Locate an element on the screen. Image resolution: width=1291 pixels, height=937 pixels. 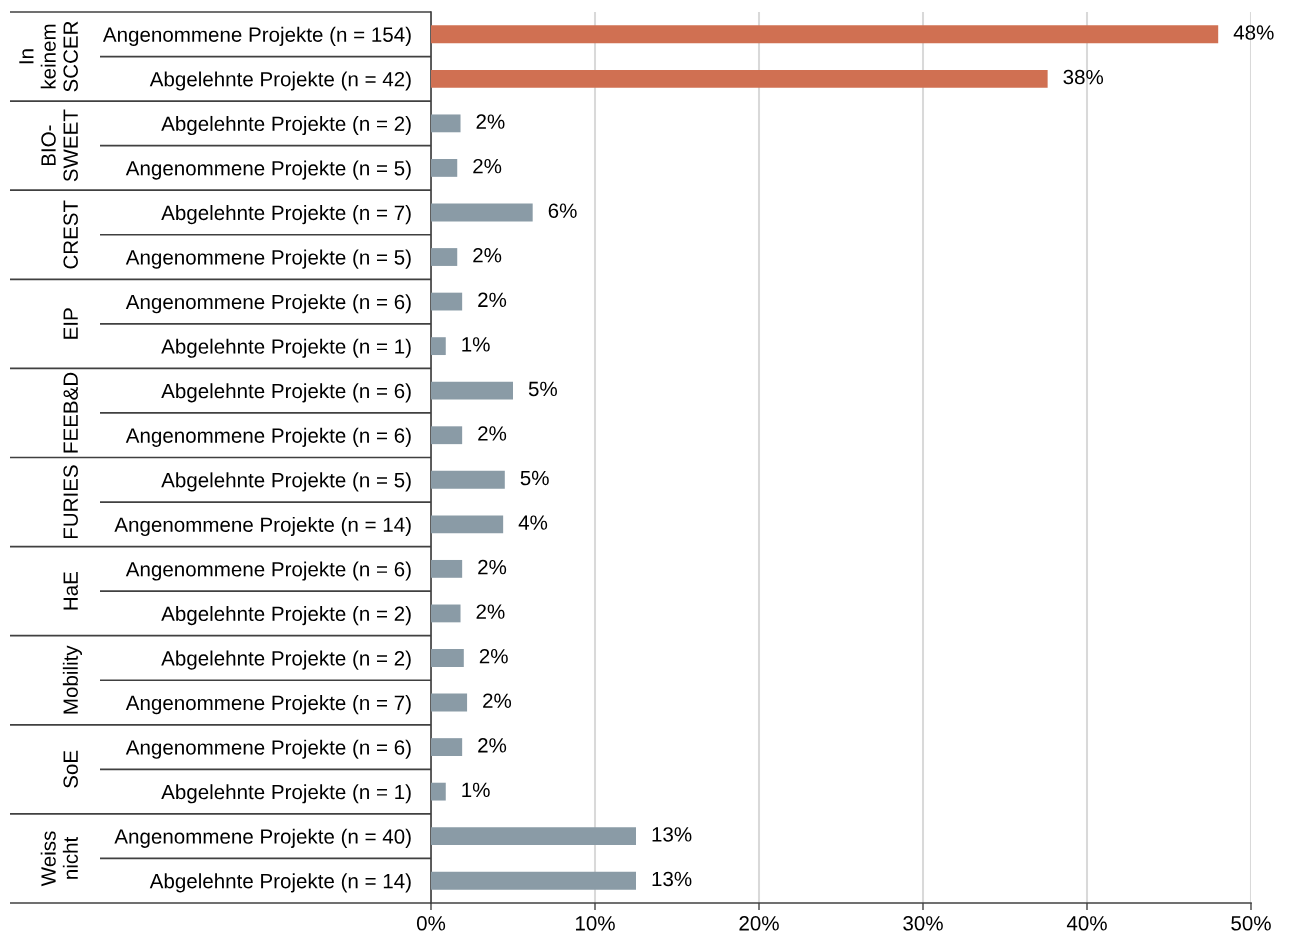
text: CREST is located at coordinates (70, 234).